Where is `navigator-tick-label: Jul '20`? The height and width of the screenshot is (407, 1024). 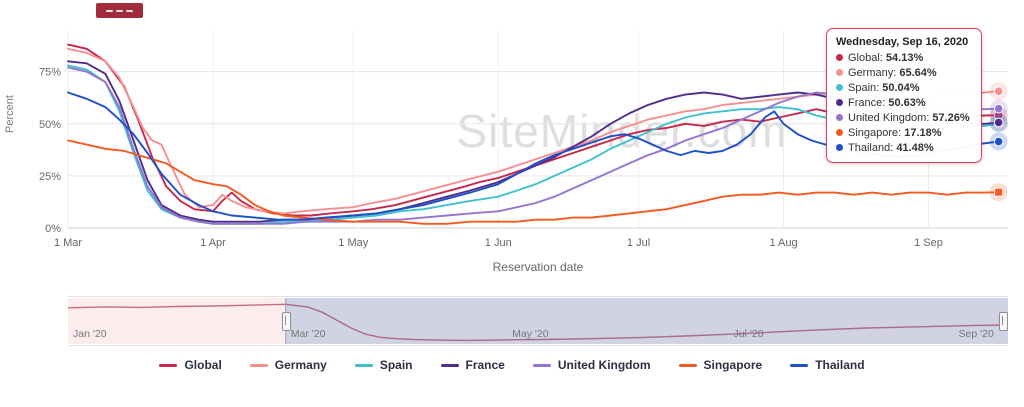 navigator-tick-label: Jul '20 is located at coordinates (749, 334).